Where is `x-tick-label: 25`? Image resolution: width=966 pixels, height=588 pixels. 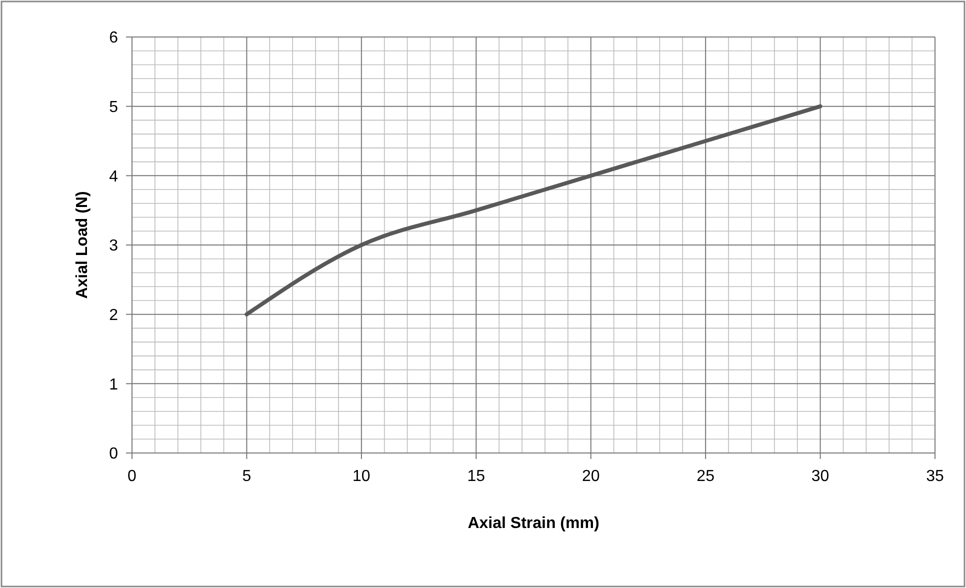
x-tick-label: 25 is located at coordinates (705, 476).